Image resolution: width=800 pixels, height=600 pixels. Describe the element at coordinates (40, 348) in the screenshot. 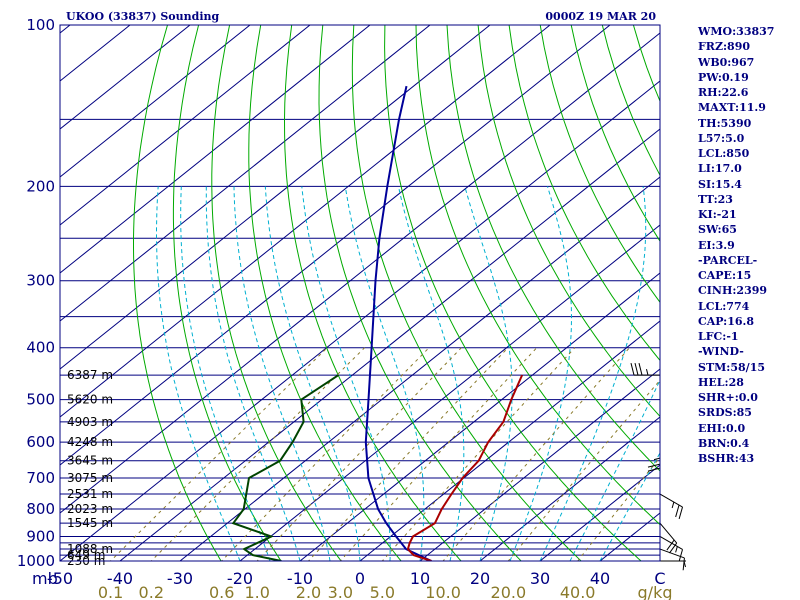

I see `pressure-tick-label: 400` at that location.